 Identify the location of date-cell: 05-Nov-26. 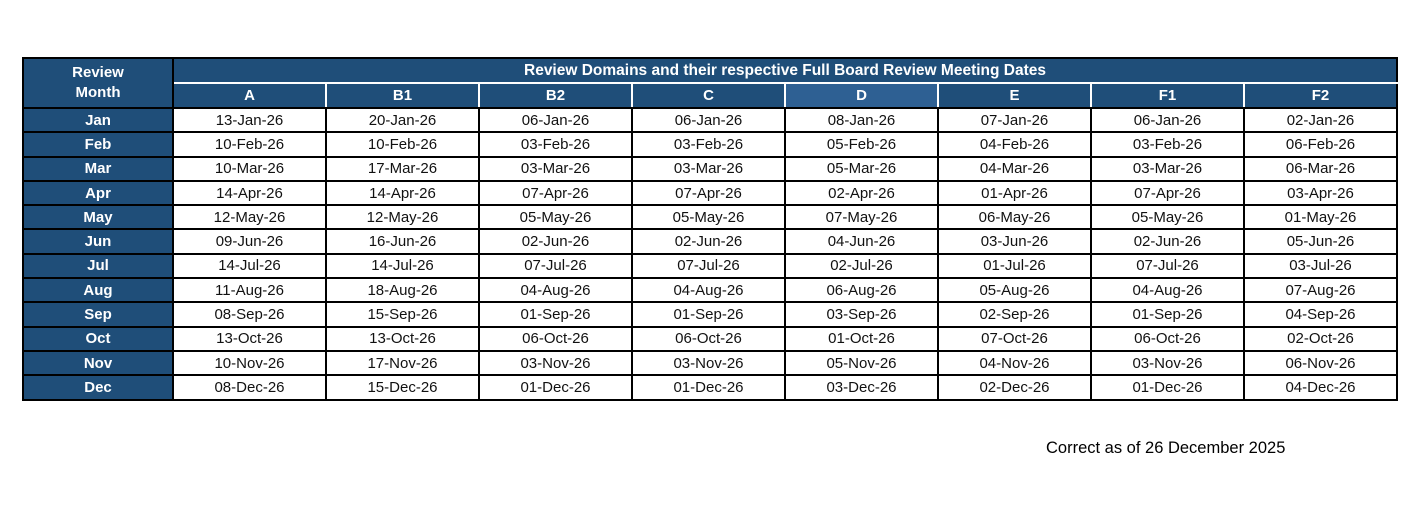
(861, 363).